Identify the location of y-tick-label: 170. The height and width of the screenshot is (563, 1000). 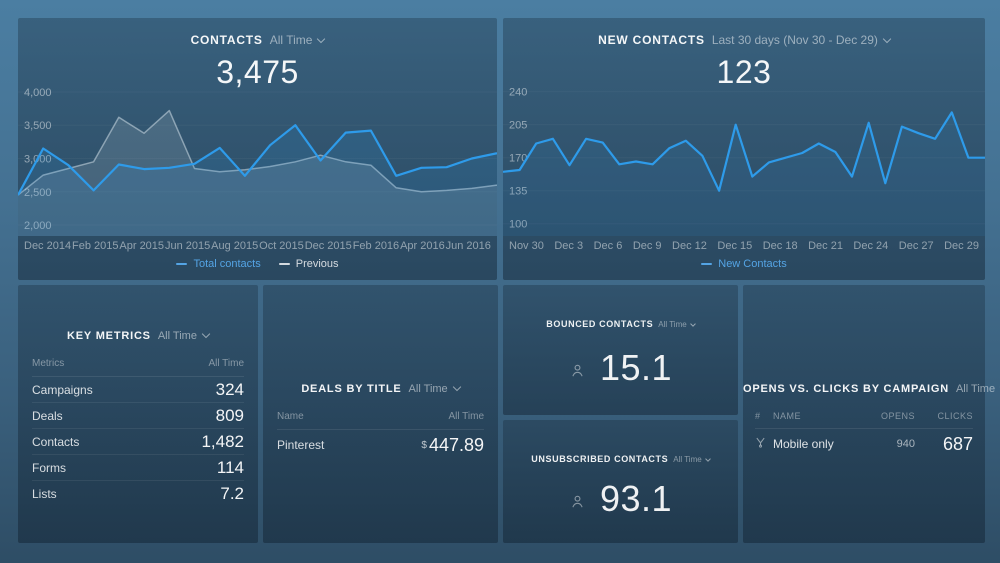
(518, 159).